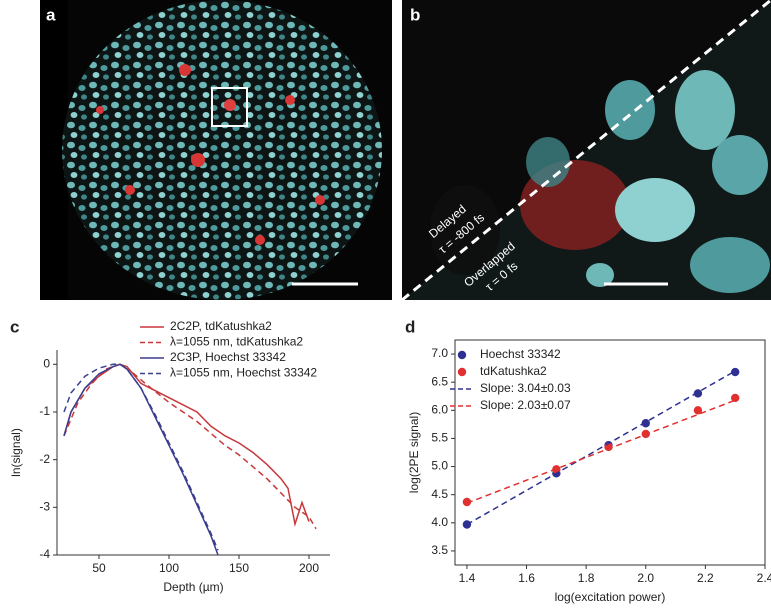  I want to click on panel-label: b, so click(415, 14).